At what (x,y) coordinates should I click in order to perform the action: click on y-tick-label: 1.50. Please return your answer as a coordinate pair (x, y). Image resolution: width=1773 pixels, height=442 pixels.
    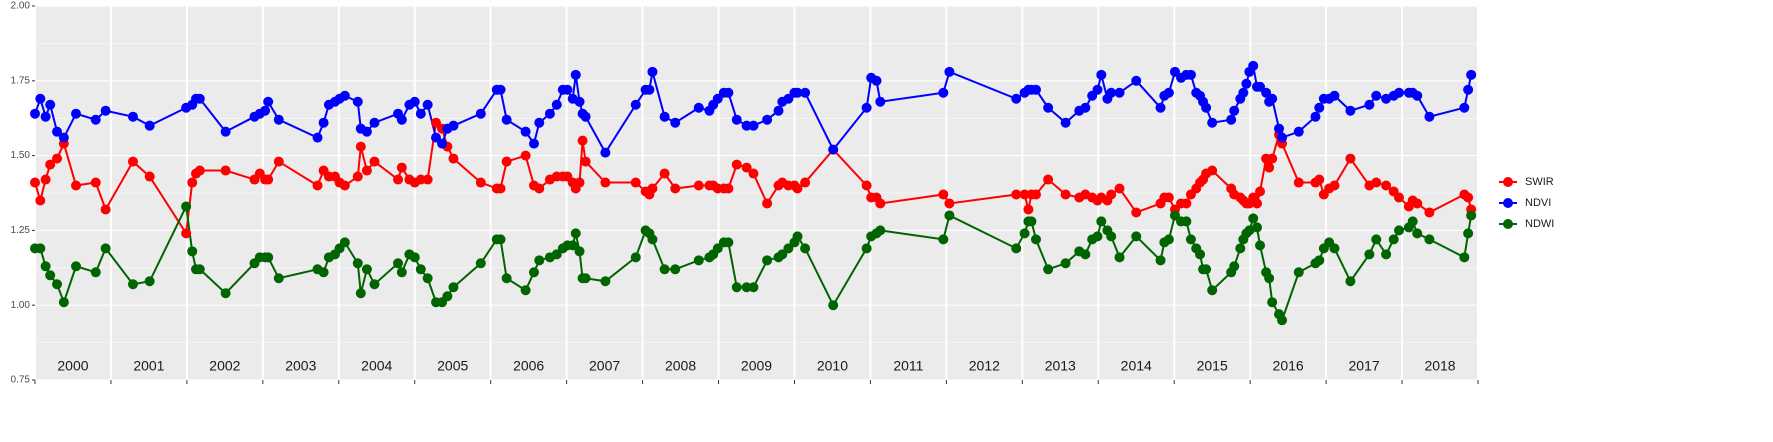
    Looking at the image, I should click on (21, 155).